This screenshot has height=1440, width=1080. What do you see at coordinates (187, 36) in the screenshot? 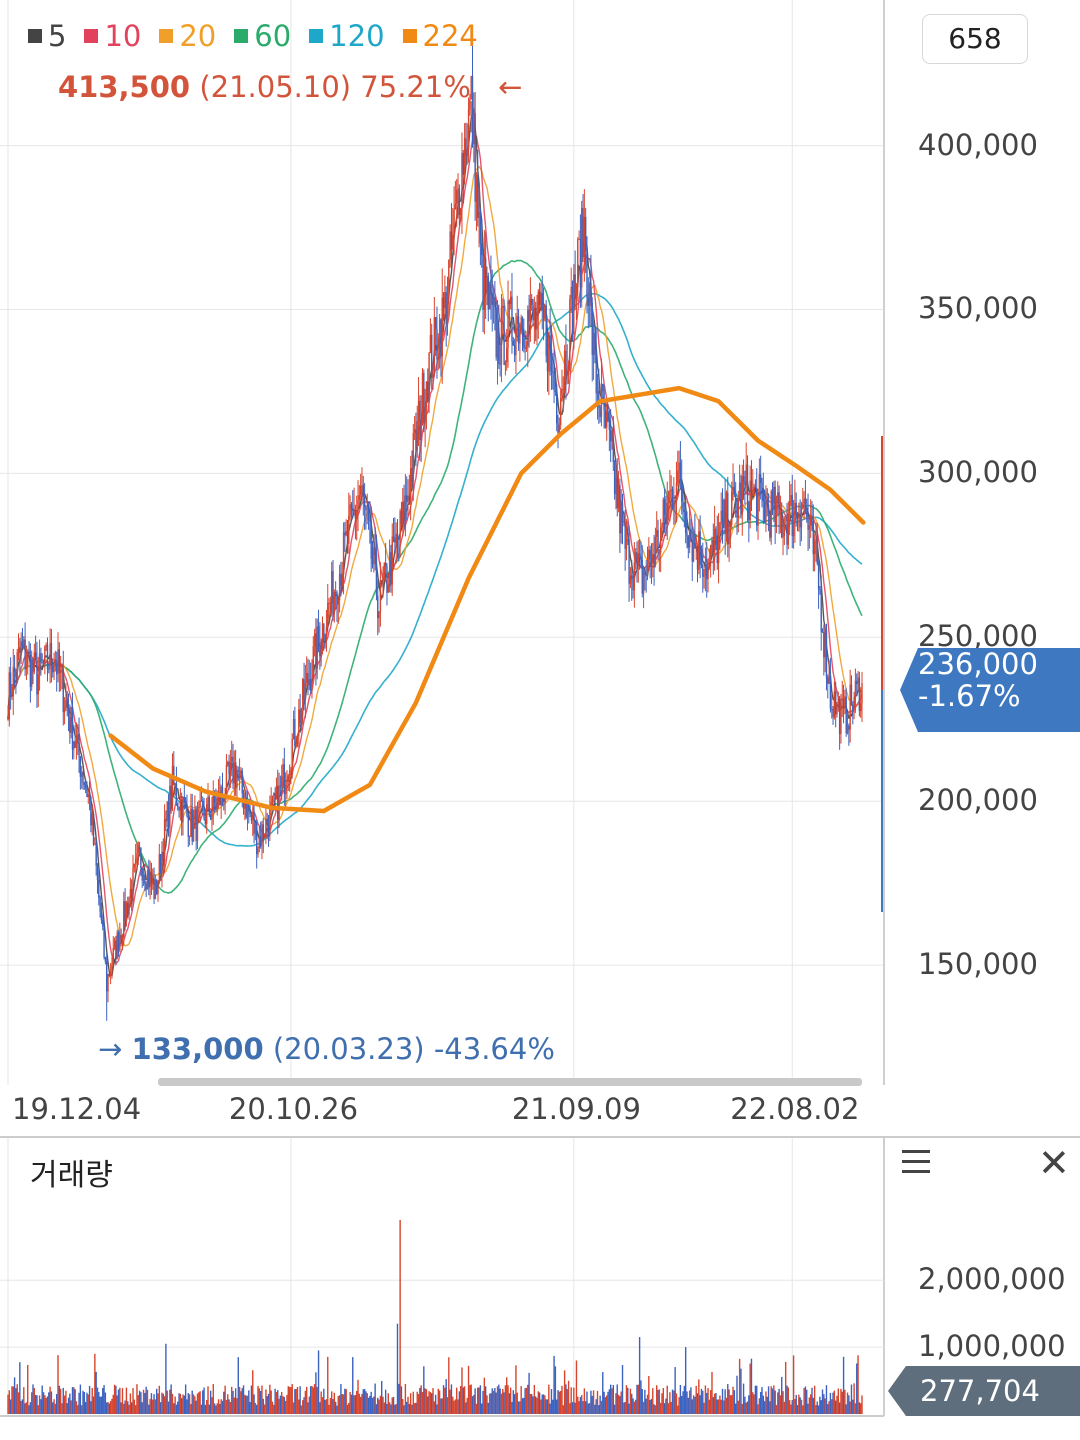
I see `legend-ma20: 20` at bounding box center [187, 36].